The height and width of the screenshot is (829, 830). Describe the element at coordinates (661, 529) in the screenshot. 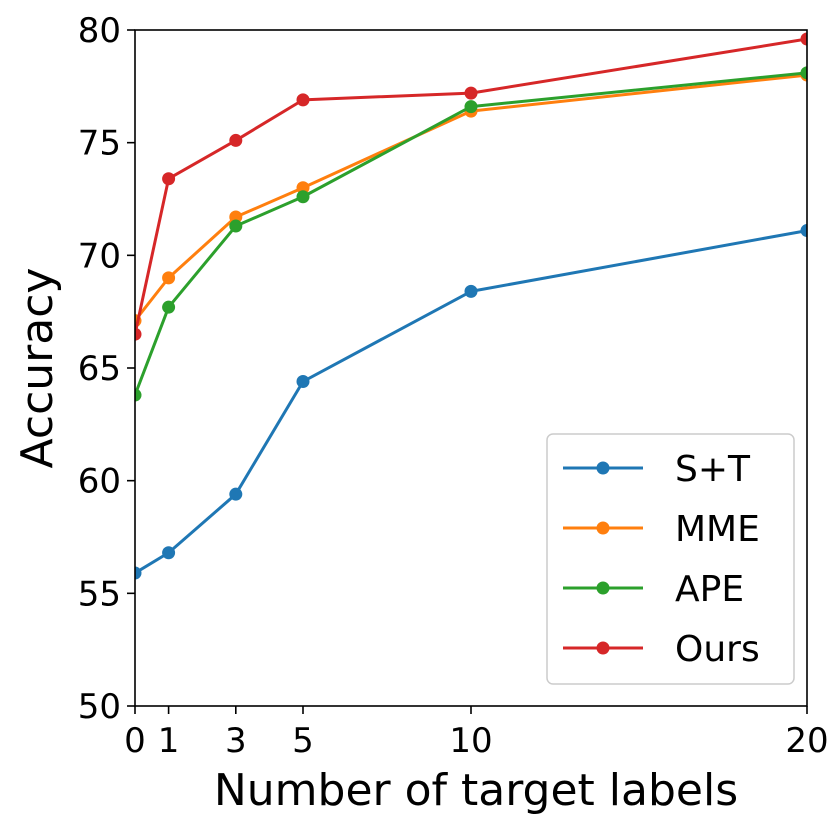

I see `legend-item-mme: MME` at that location.